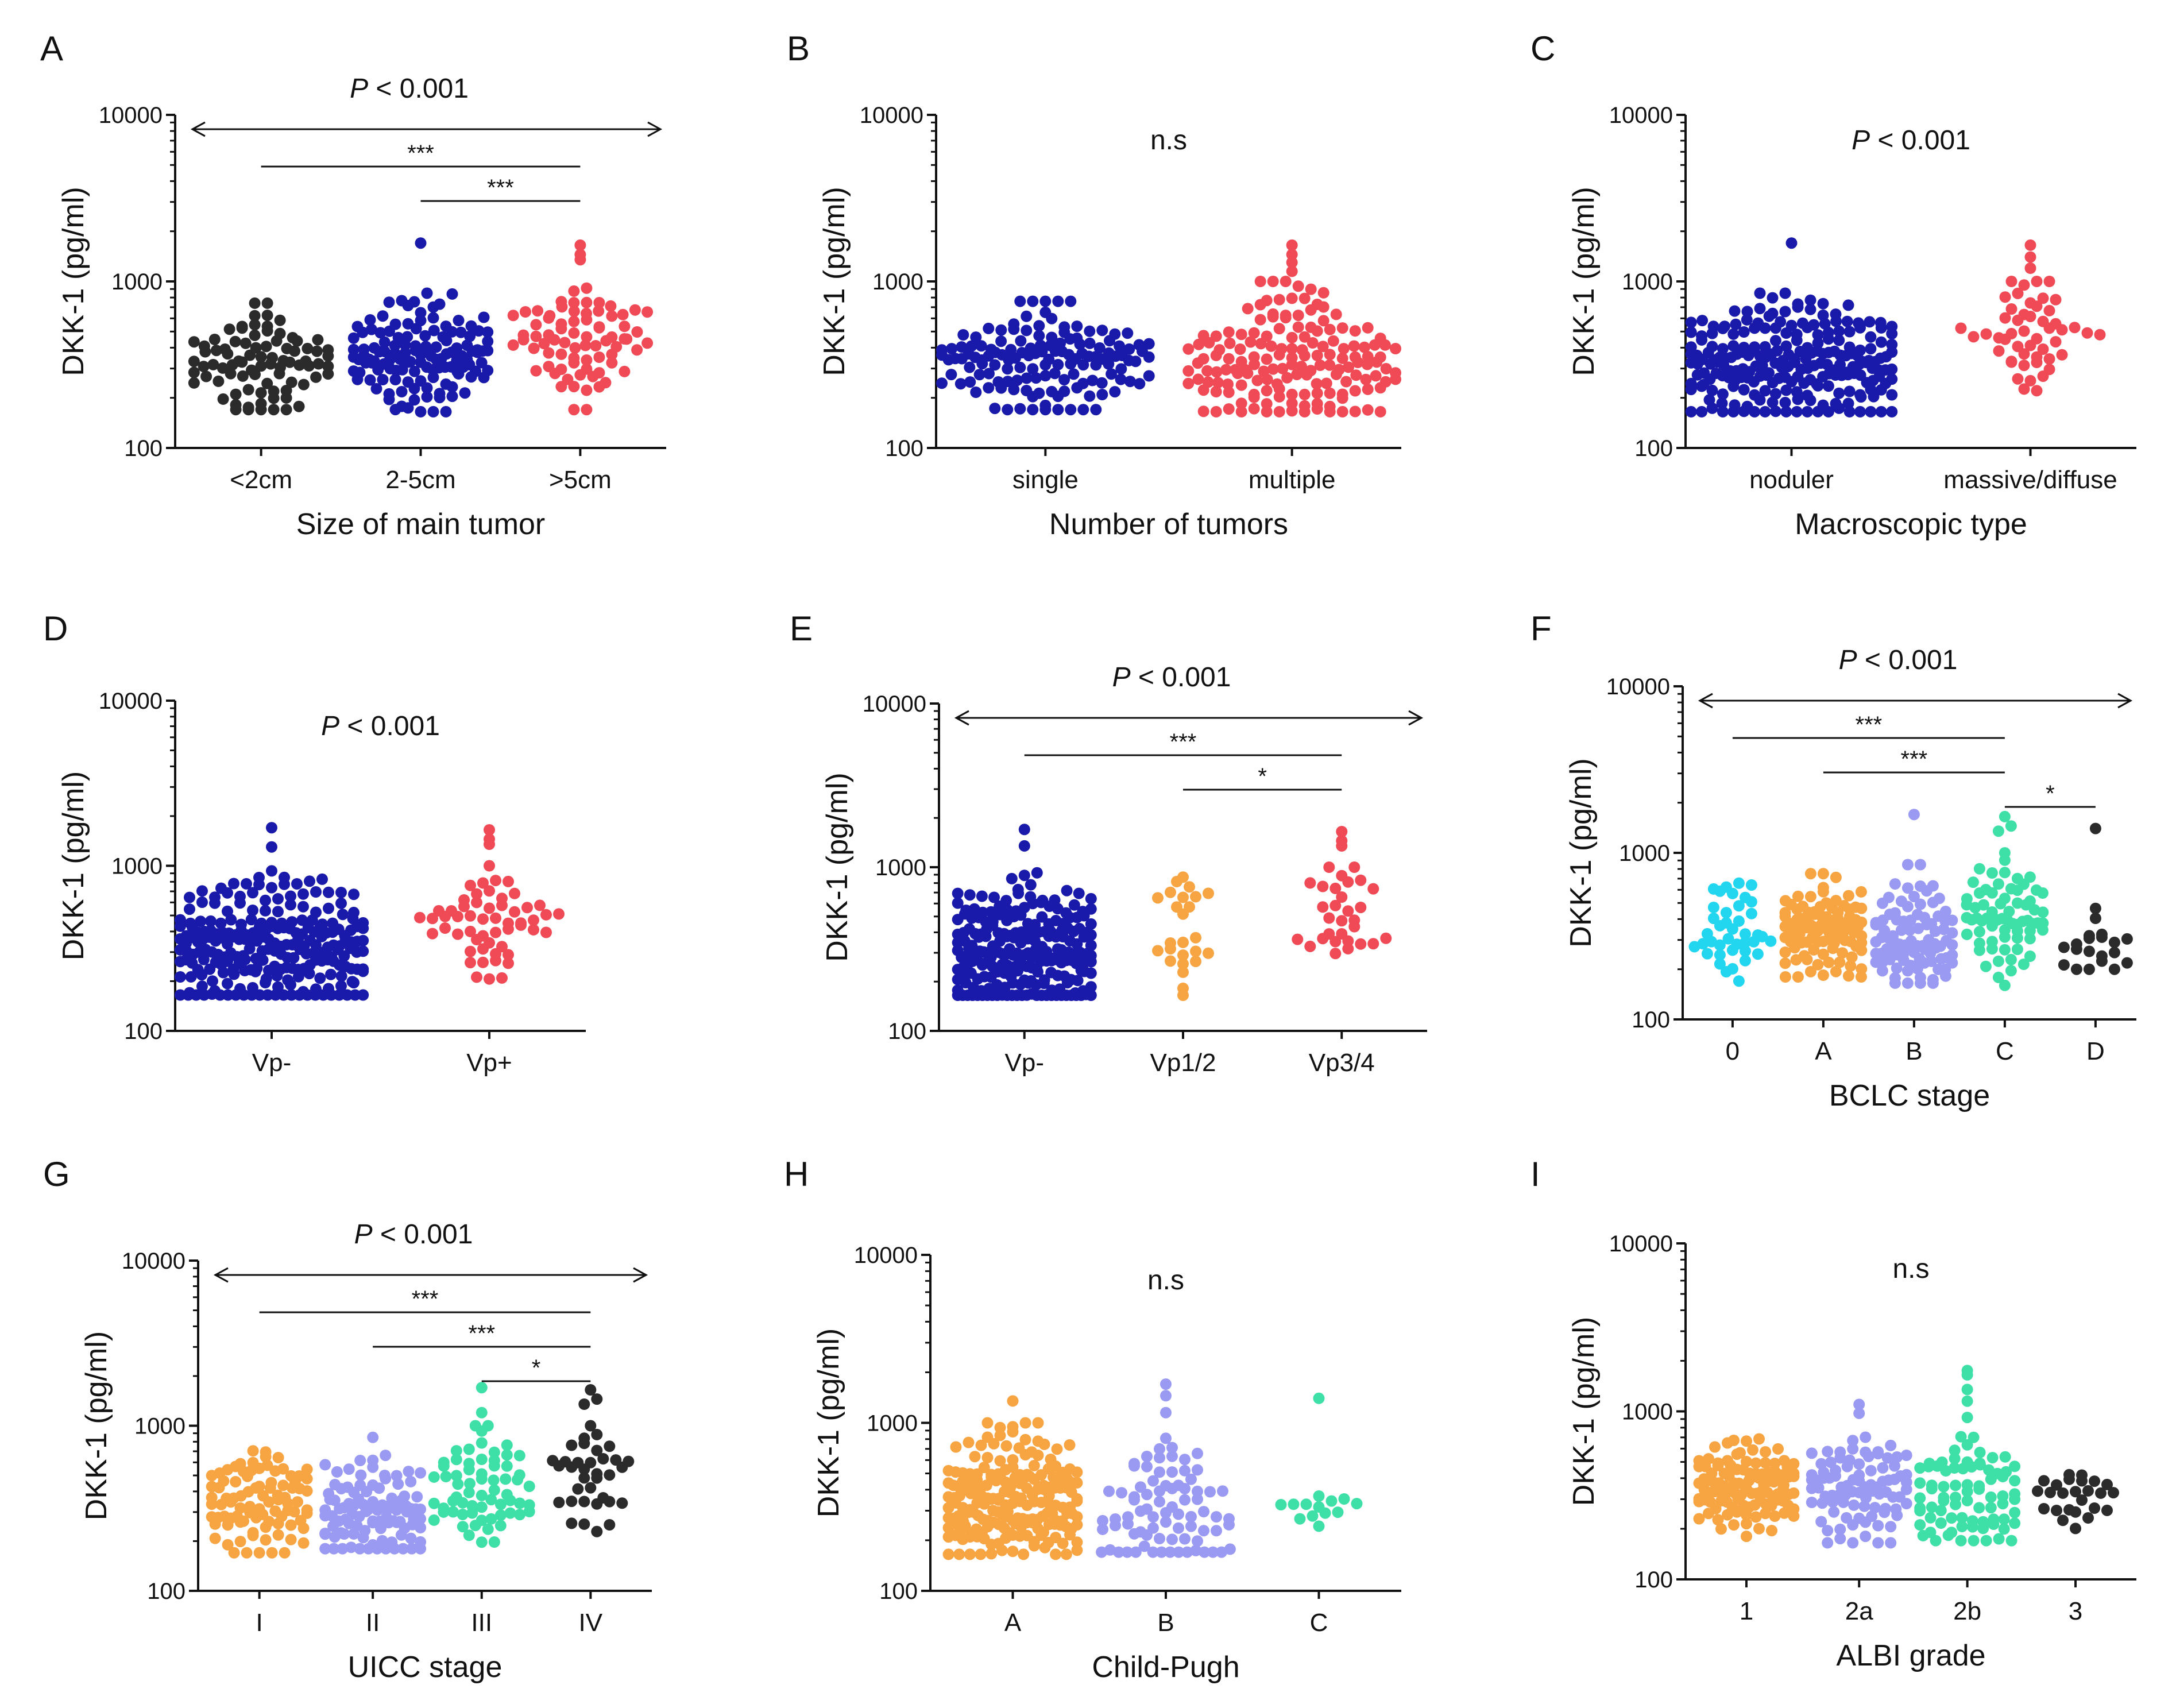  Describe the element at coordinates (159, 1426) in the screenshot. I see `y-tick-label: 1000` at that location.